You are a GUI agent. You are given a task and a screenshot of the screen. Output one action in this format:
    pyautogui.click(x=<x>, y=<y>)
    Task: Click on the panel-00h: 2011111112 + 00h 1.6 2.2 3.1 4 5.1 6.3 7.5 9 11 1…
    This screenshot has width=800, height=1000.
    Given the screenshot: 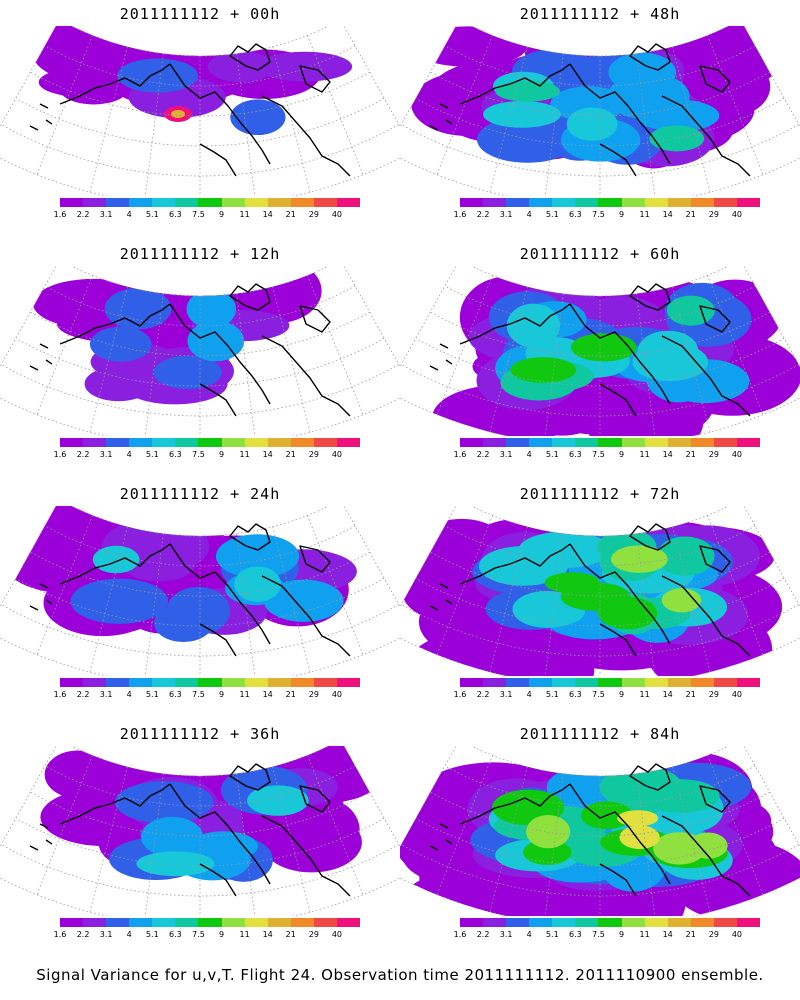 What is the action you would take?
    pyautogui.click(x=200, y=120)
    